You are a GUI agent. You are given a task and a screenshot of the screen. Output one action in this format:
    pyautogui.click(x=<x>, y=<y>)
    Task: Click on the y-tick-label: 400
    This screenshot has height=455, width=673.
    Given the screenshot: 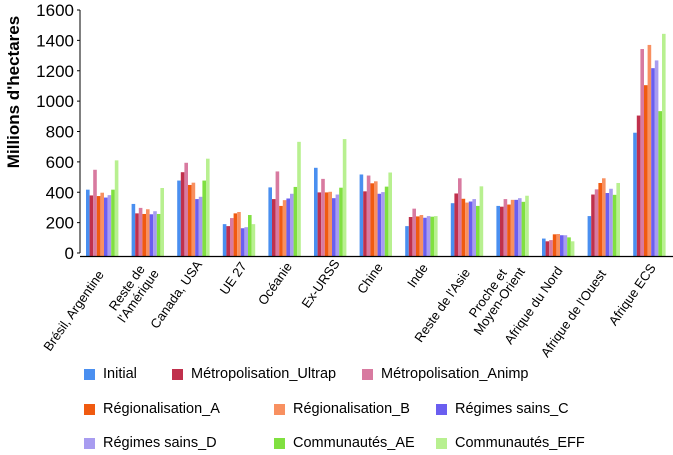 What is the action you would take?
    pyautogui.click(x=60, y=192)
    